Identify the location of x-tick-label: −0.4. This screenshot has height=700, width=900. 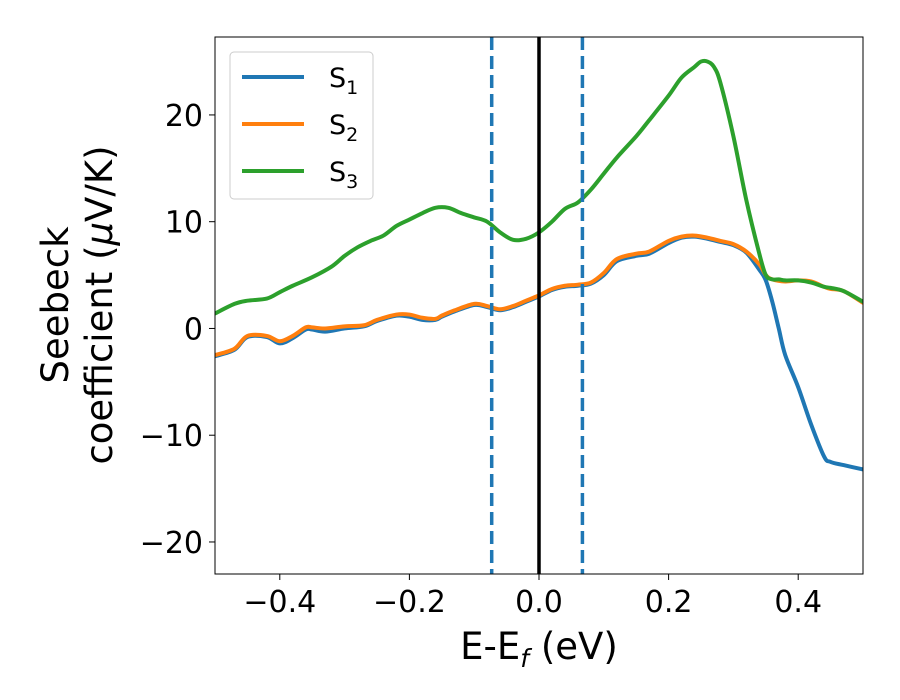
(279, 602).